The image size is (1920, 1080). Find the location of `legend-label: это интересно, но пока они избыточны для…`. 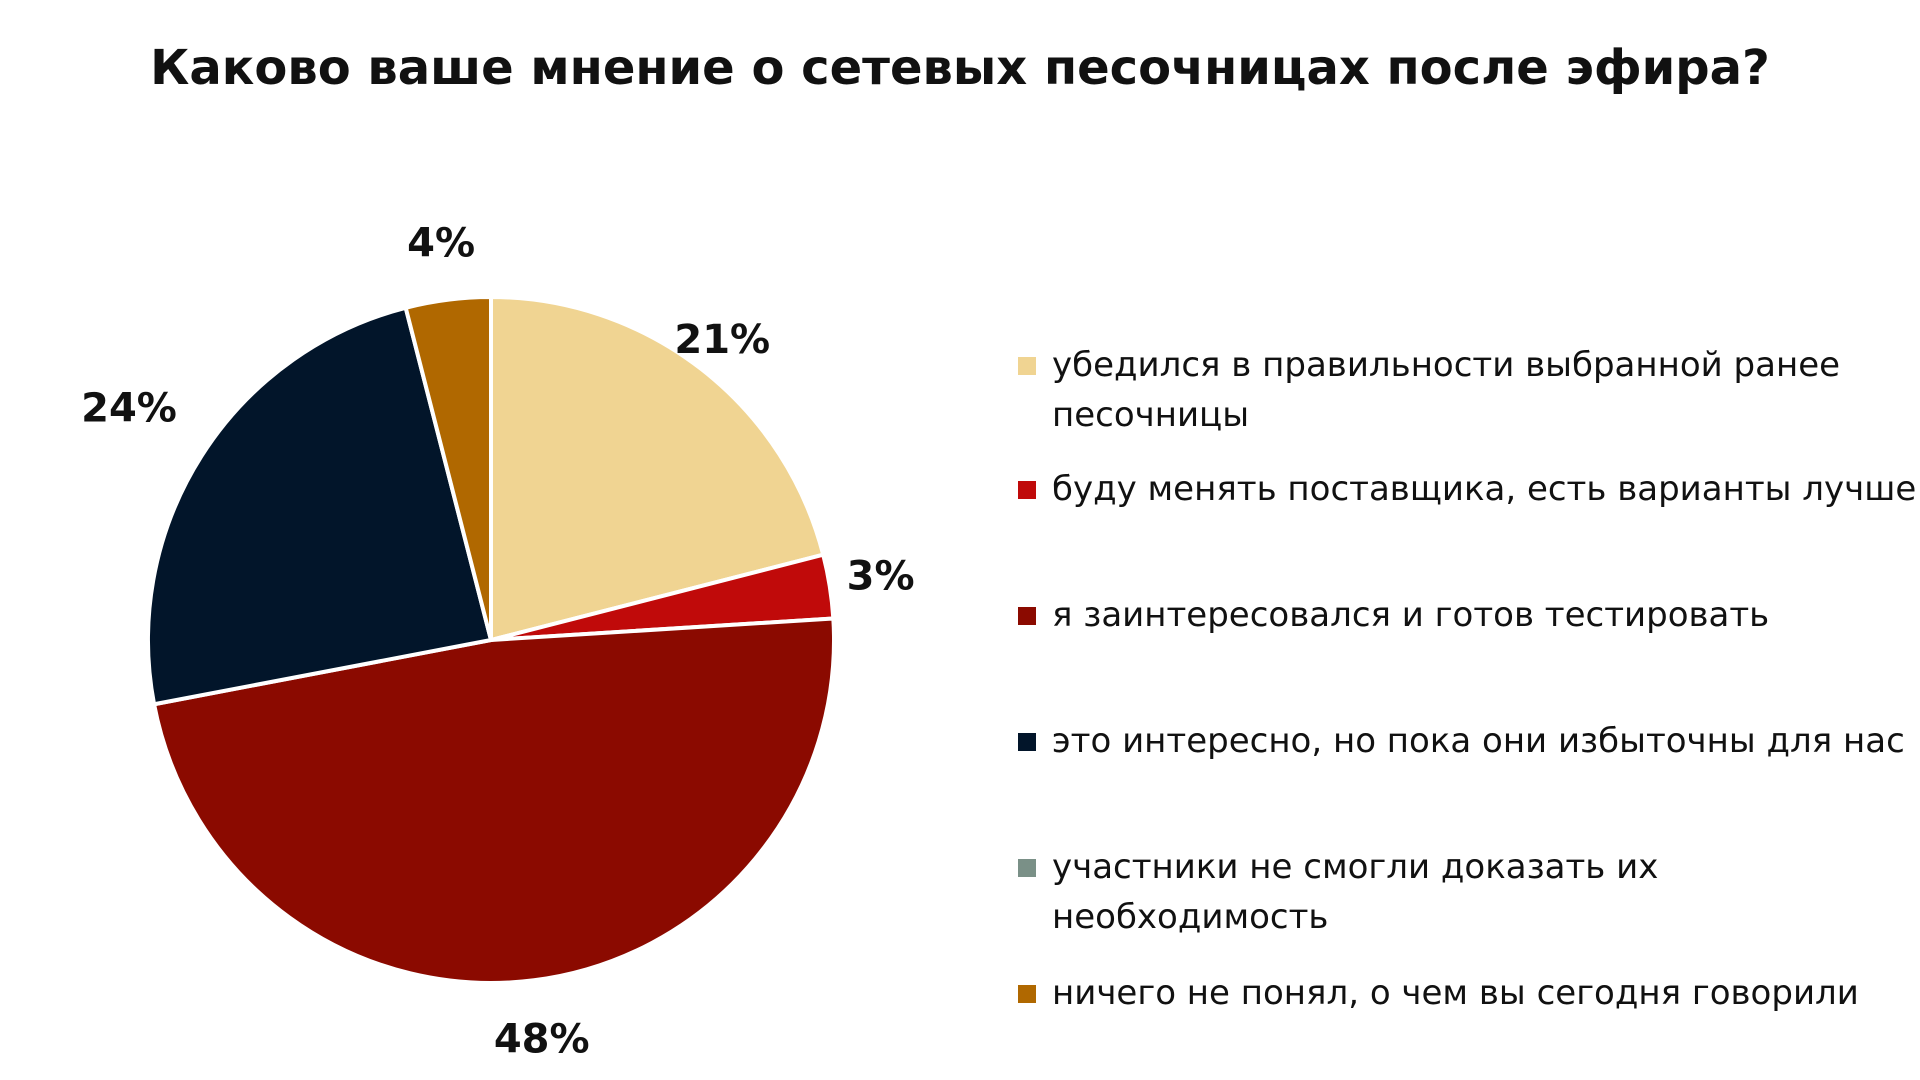

legend-label: это интересно, но пока они избыточны для… is located at coordinates (1478, 741).